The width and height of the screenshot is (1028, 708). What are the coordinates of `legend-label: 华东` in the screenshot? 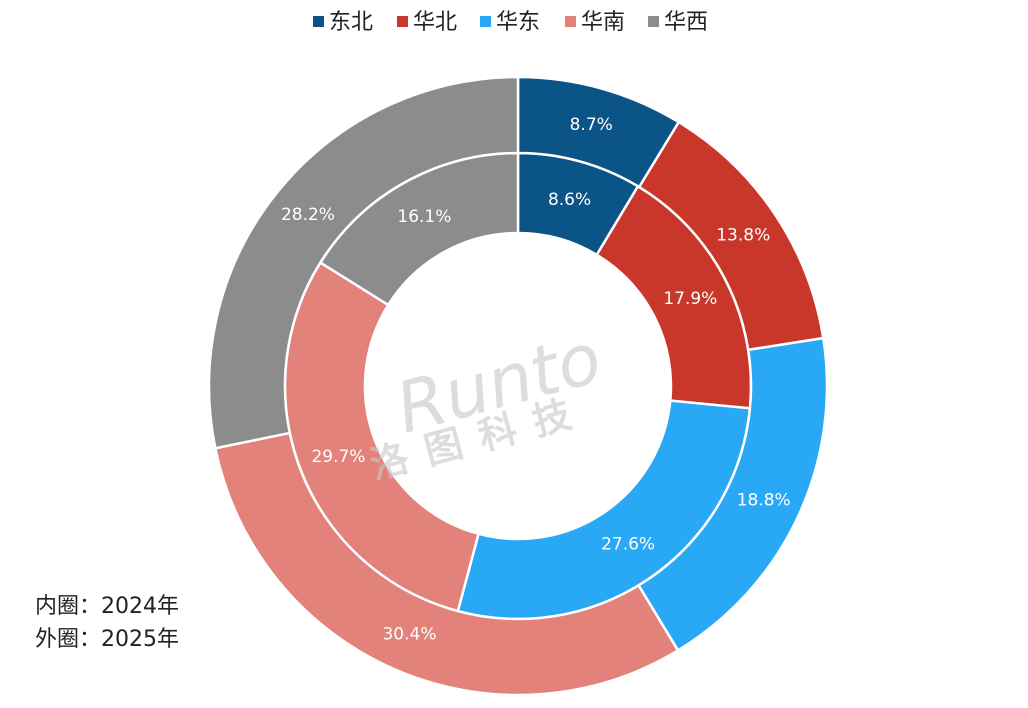 It's located at (518, 22).